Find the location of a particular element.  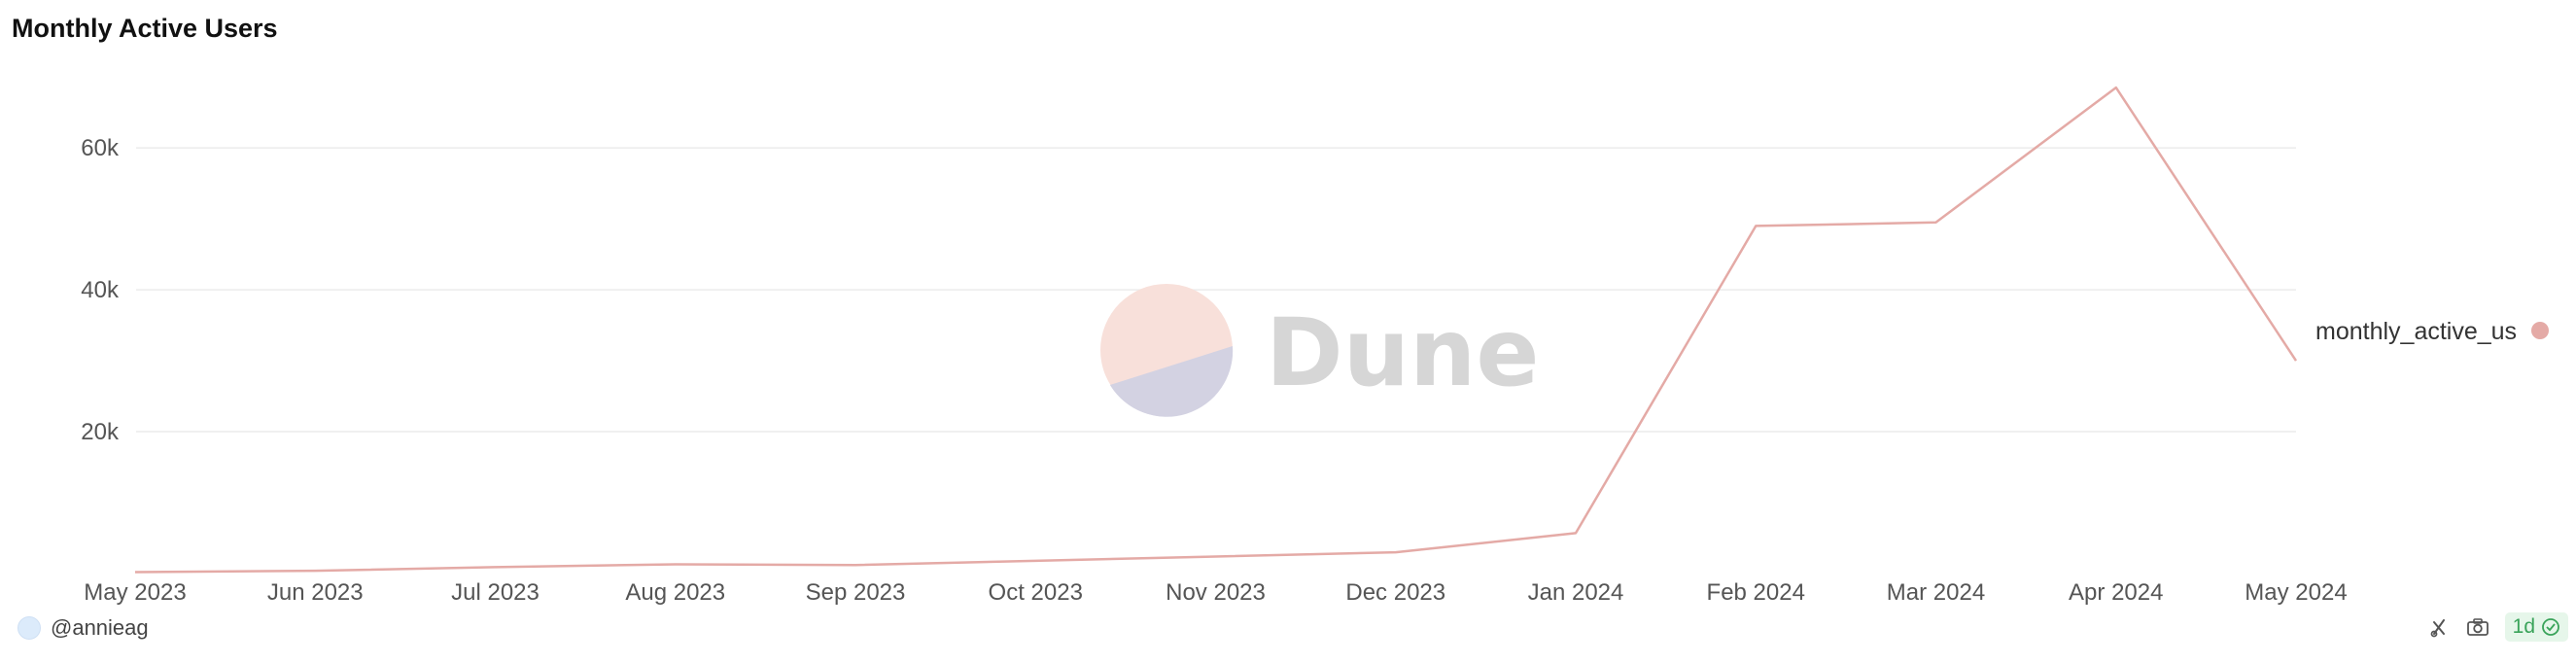

x-tick-label: Jul 2023 is located at coordinates (495, 592).